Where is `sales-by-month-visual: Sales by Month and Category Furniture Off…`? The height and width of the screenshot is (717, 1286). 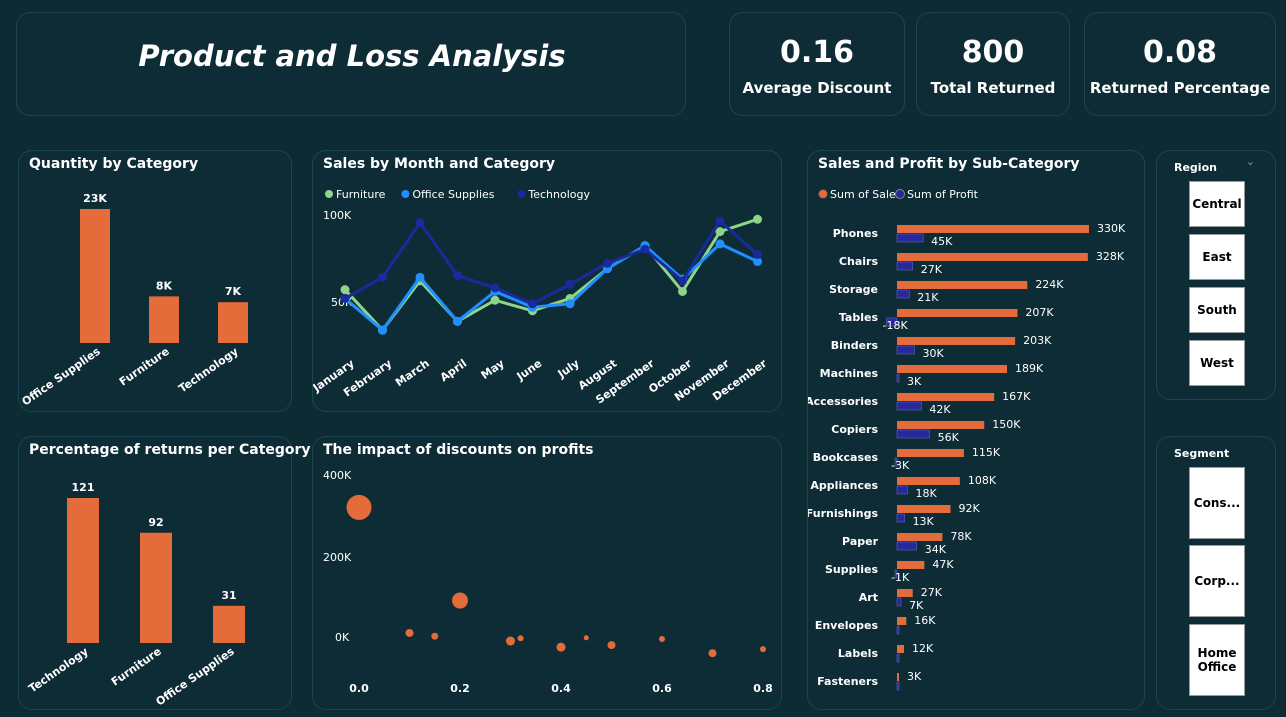
sales-by-month-visual: Sales by Month and Category Furniture Off… is located at coordinates (547, 281).